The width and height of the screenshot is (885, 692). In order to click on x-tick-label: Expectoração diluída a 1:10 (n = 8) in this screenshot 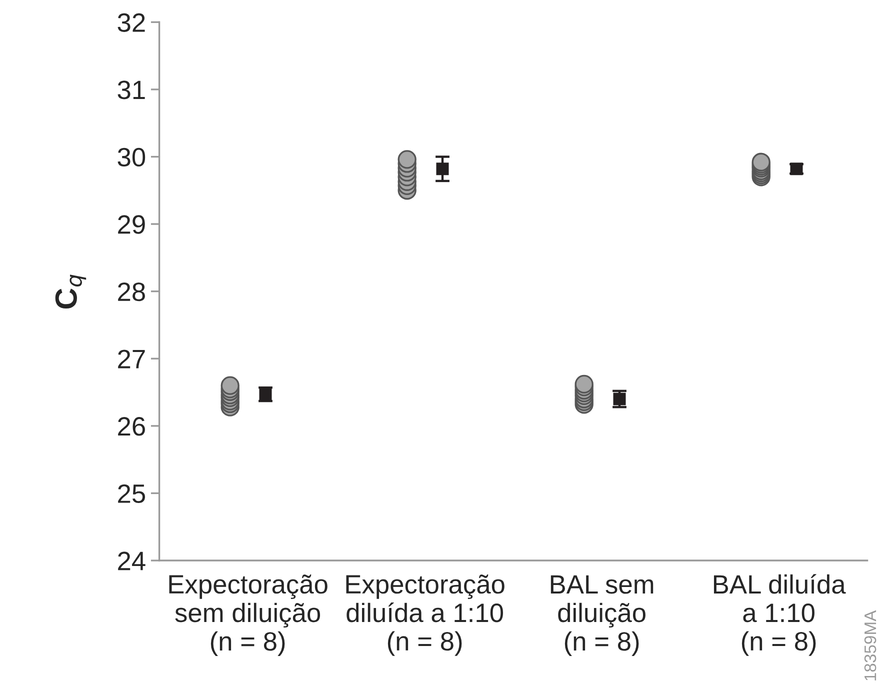, I will do `click(425, 615)`.